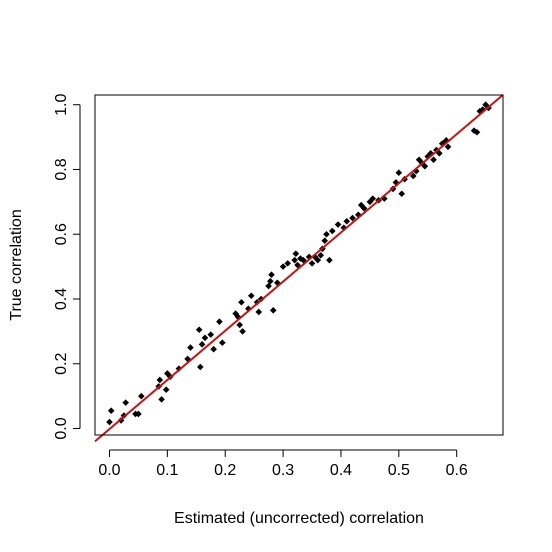  I want to click on x-axis-title: Estimated (uncorrected) correlation, so click(299, 518).